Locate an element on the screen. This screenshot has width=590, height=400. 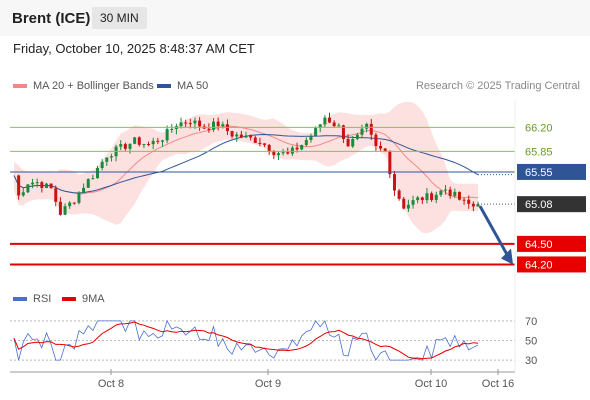
legend-ma50: MA 50 is located at coordinates (182, 86).